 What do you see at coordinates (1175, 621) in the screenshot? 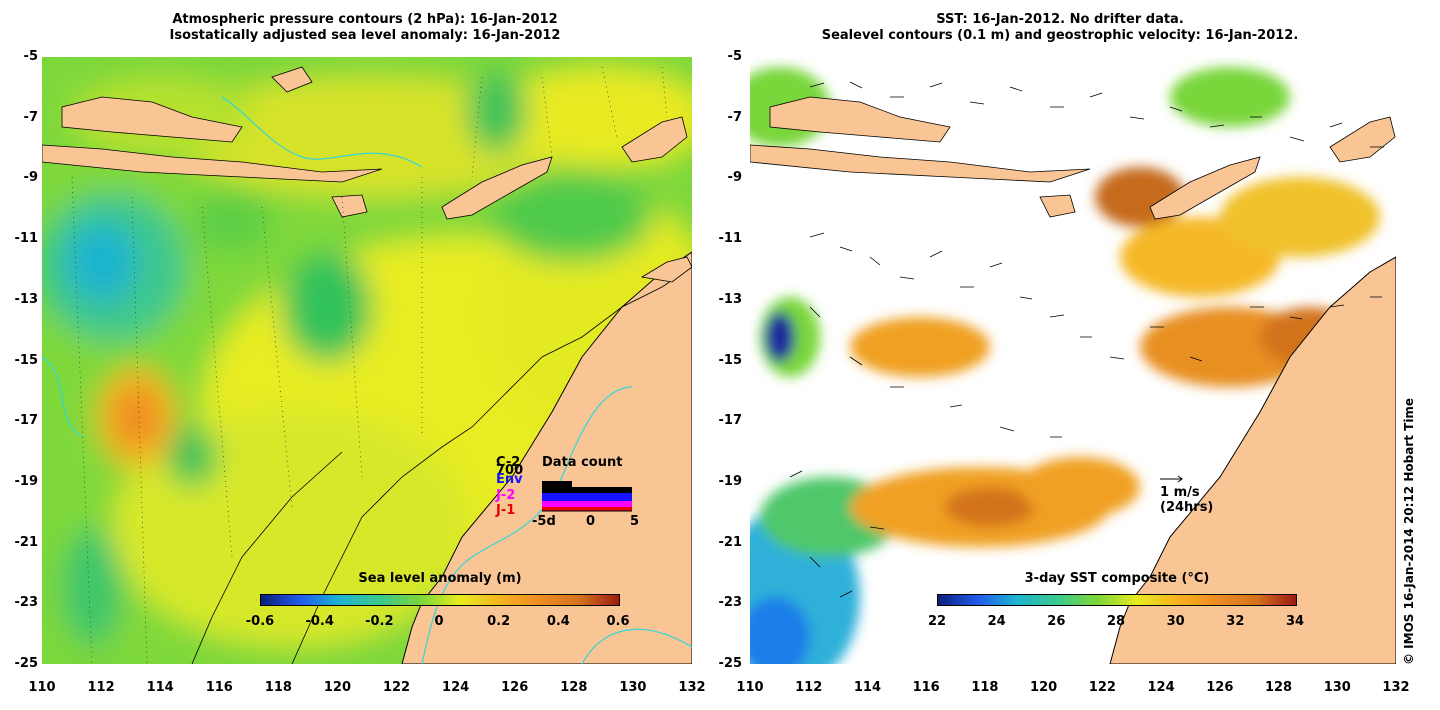
I see `colorbar-tick: 30` at bounding box center [1175, 621].